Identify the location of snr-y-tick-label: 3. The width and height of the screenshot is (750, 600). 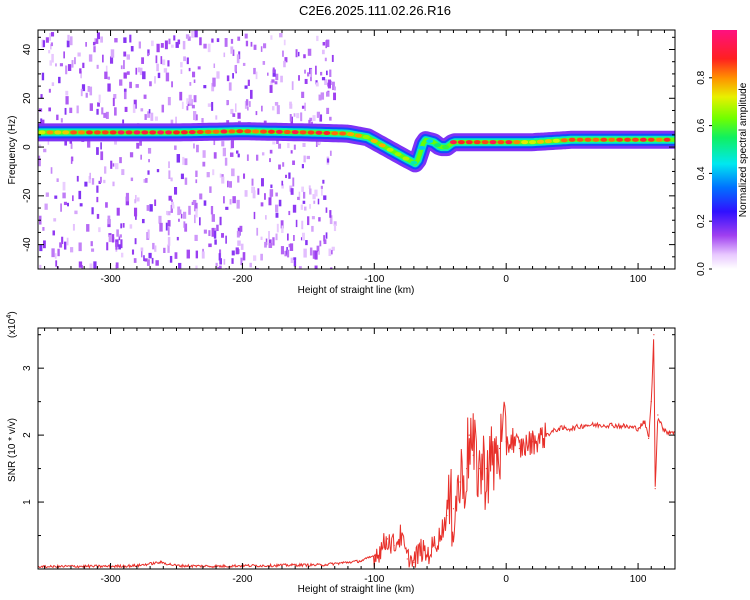
(27, 368).